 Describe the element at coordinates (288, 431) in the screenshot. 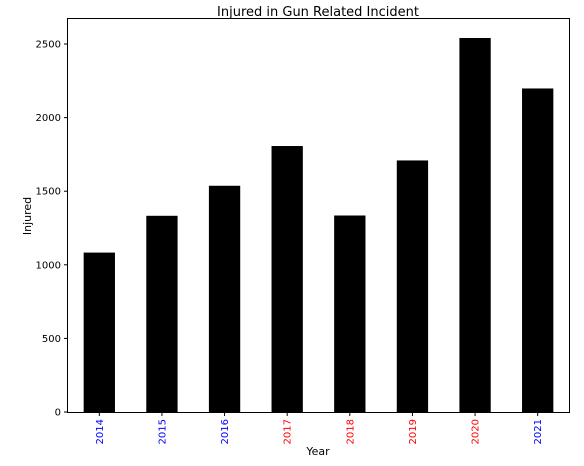

I see `x-tick-label-2017: 2017` at that location.